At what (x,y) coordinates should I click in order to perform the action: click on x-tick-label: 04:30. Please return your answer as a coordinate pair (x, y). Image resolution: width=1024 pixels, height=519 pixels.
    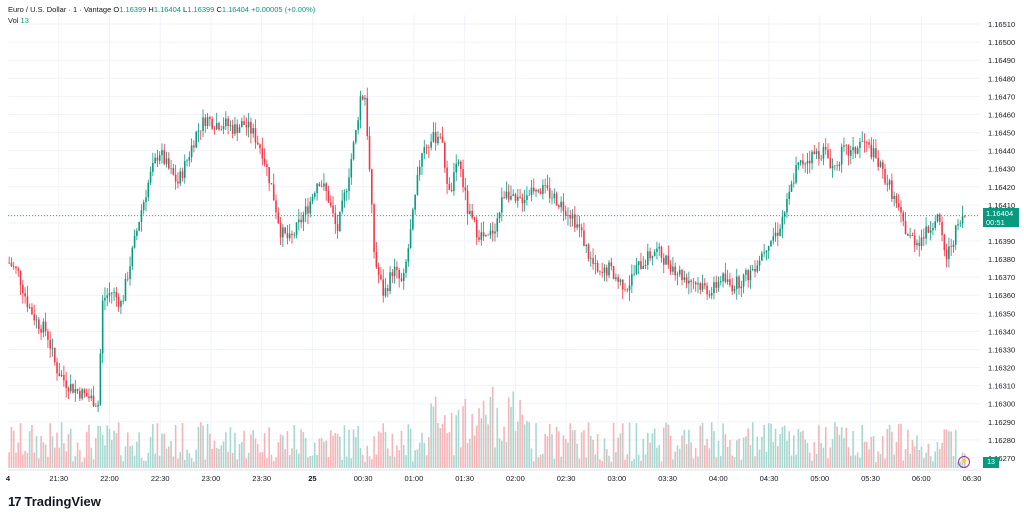
    Looking at the image, I should click on (769, 478).